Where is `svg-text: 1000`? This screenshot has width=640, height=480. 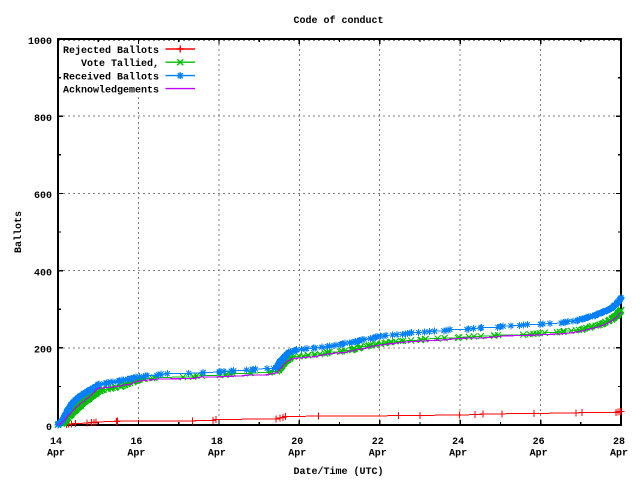
svg-text: 1000 is located at coordinates (40, 42).